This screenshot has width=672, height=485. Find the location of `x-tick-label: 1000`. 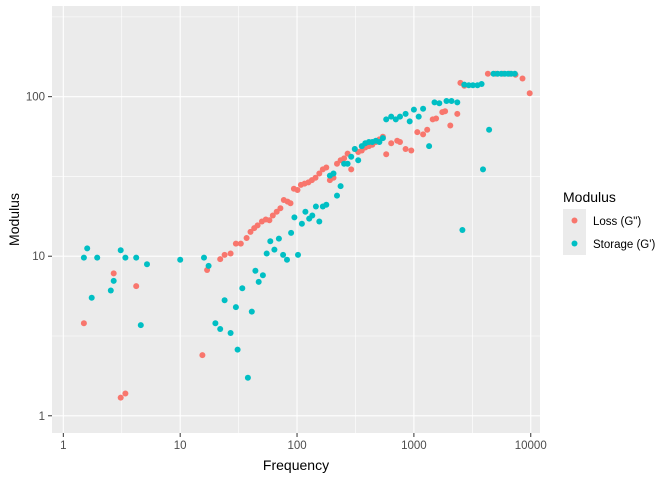

x-tick-label: 1000 is located at coordinates (414, 446).